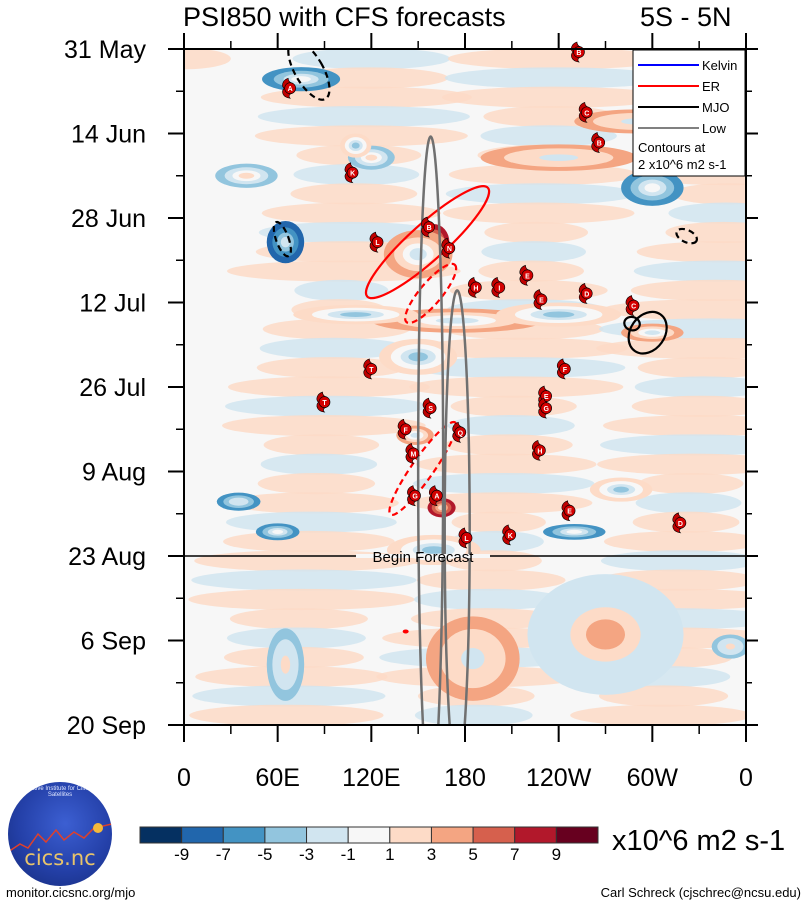  I want to click on storm-letter: B, so click(599, 144).